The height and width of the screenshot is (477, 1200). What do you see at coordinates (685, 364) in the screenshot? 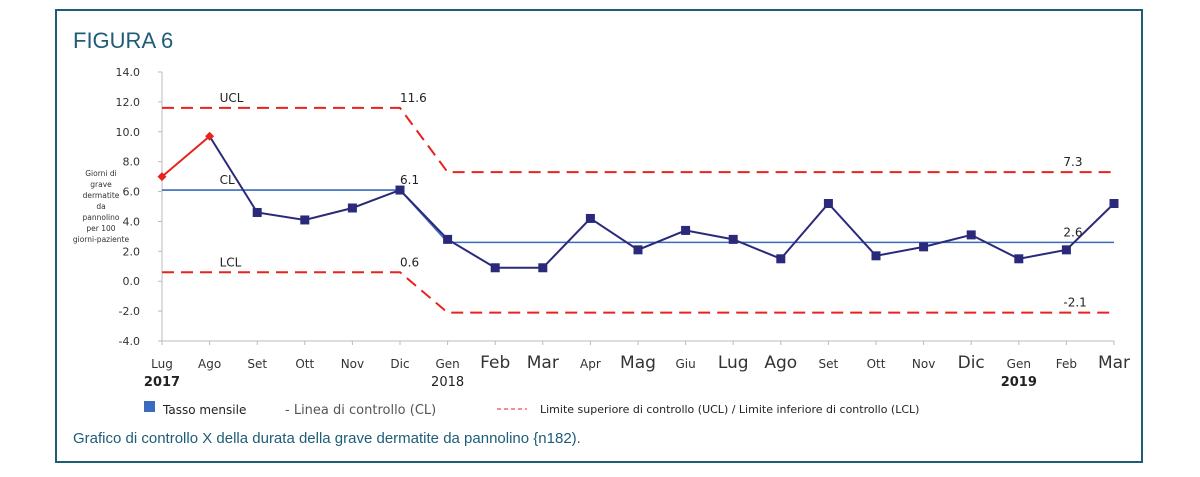
I see `x-tick-label: Giu` at bounding box center [685, 364].